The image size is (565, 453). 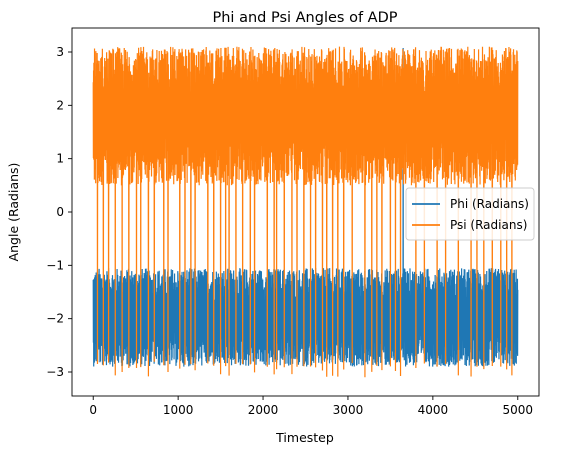 What do you see at coordinates (60, 52) in the screenshot?
I see `y-tick-label: 3` at bounding box center [60, 52].